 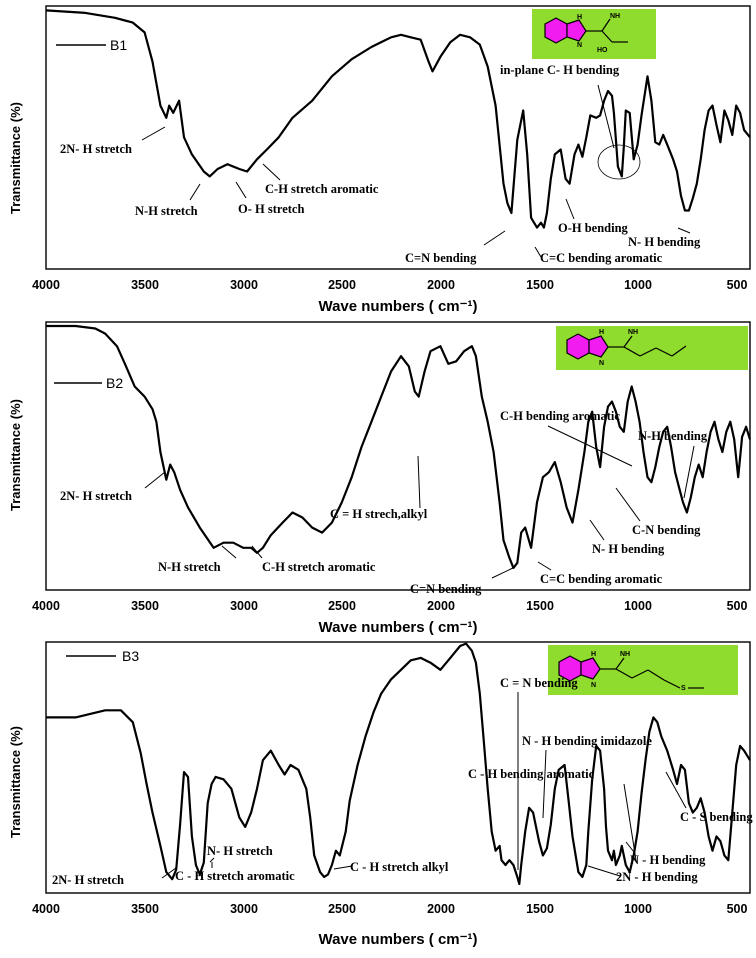 I want to click on ann-b2-1: N-H stretch, so click(x=189, y=567).